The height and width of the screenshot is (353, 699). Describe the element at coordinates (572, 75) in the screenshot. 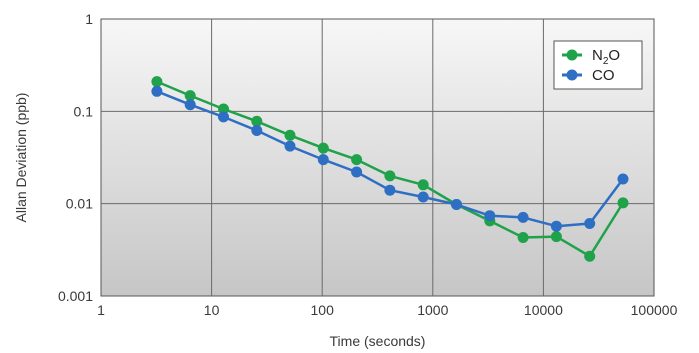

I see `legend-swatch-marker-co` at that location.